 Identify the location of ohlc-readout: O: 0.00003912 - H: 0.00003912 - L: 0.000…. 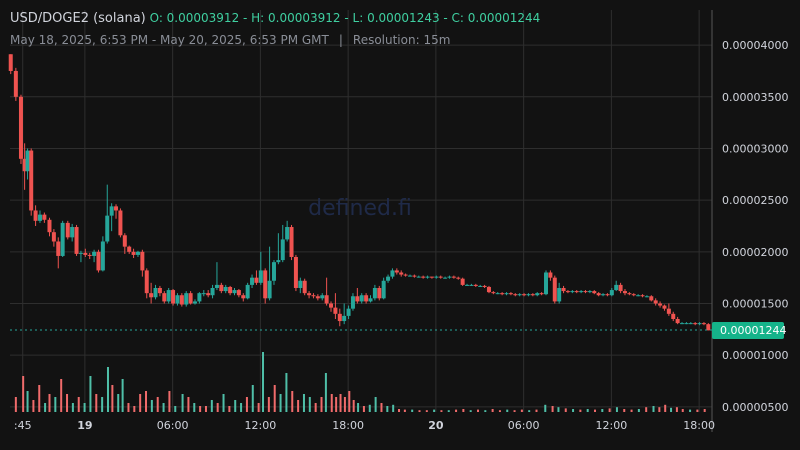
(345, 18).